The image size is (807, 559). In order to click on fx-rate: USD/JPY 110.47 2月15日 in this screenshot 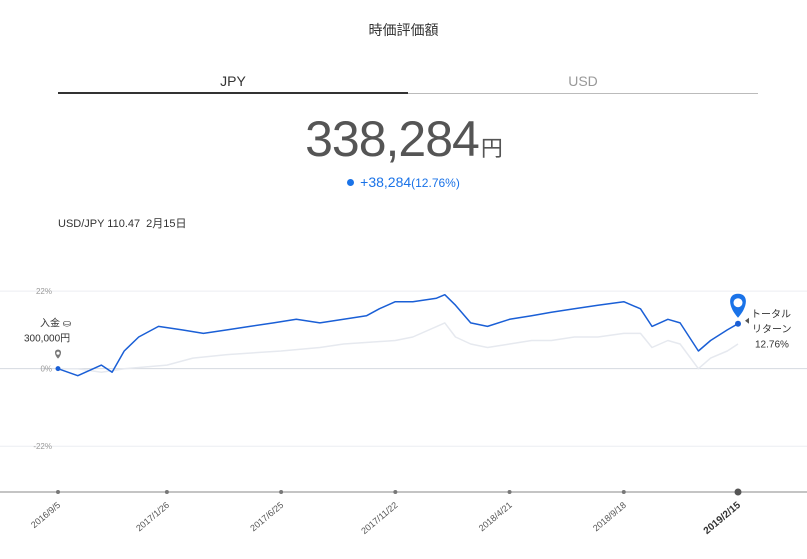, I will do `click(122, 223)`.